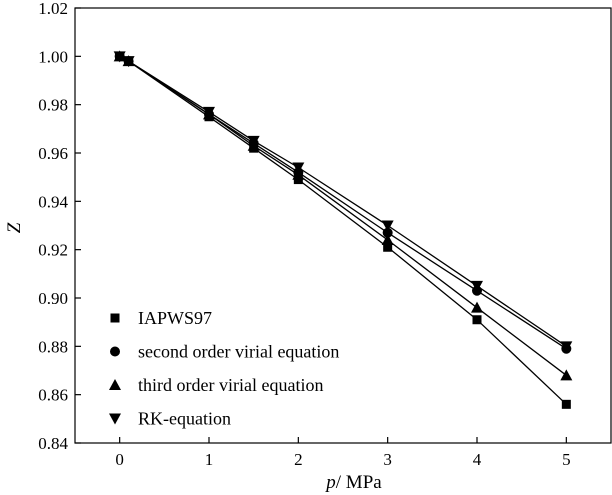 The height and width of the screenshot is (495, 612). What do you see at coordinates (298, 459) in the screenshot?
I see `x-tick-label: 2` at bounding box center [298, 459].